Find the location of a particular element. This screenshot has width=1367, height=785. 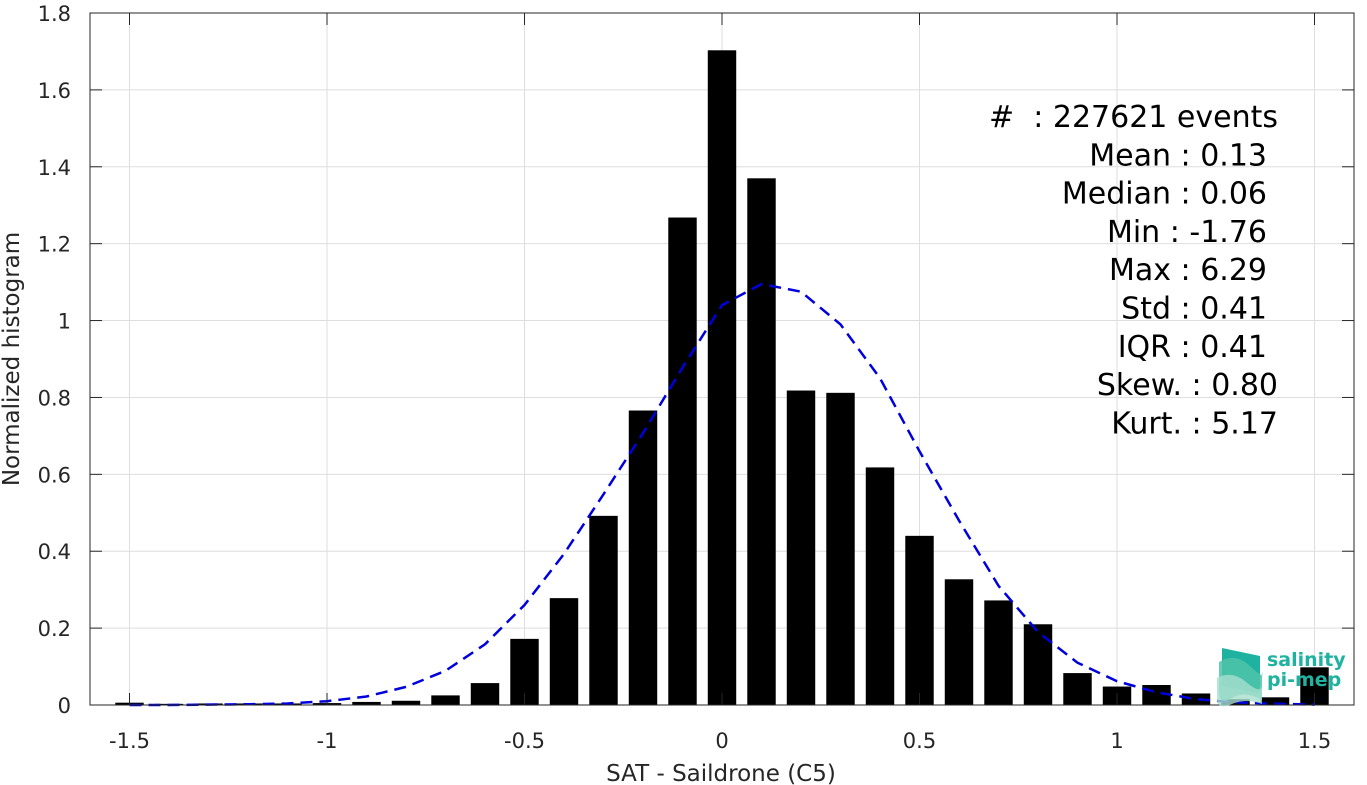

y-tick-label: 1.2 is located at coordinates (54, 245).